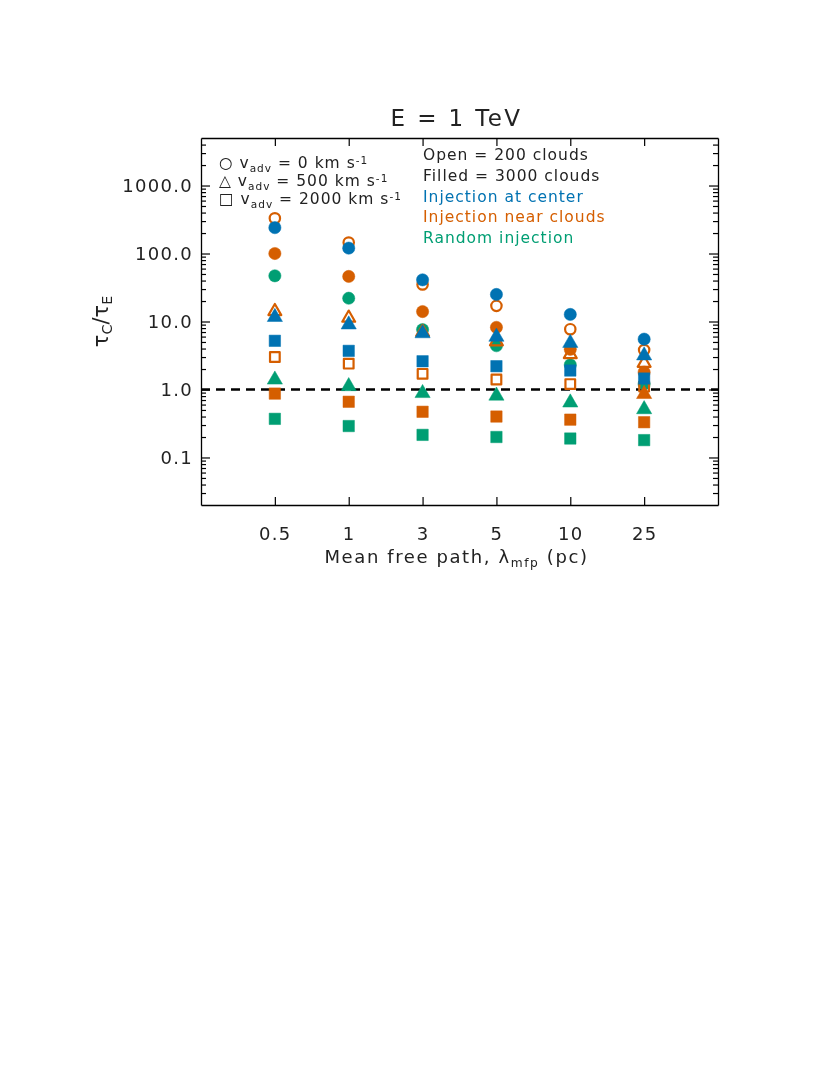 This screenshot has width=830, height=1075. I want to click on text: Injection near clouds, so click(514, 217).